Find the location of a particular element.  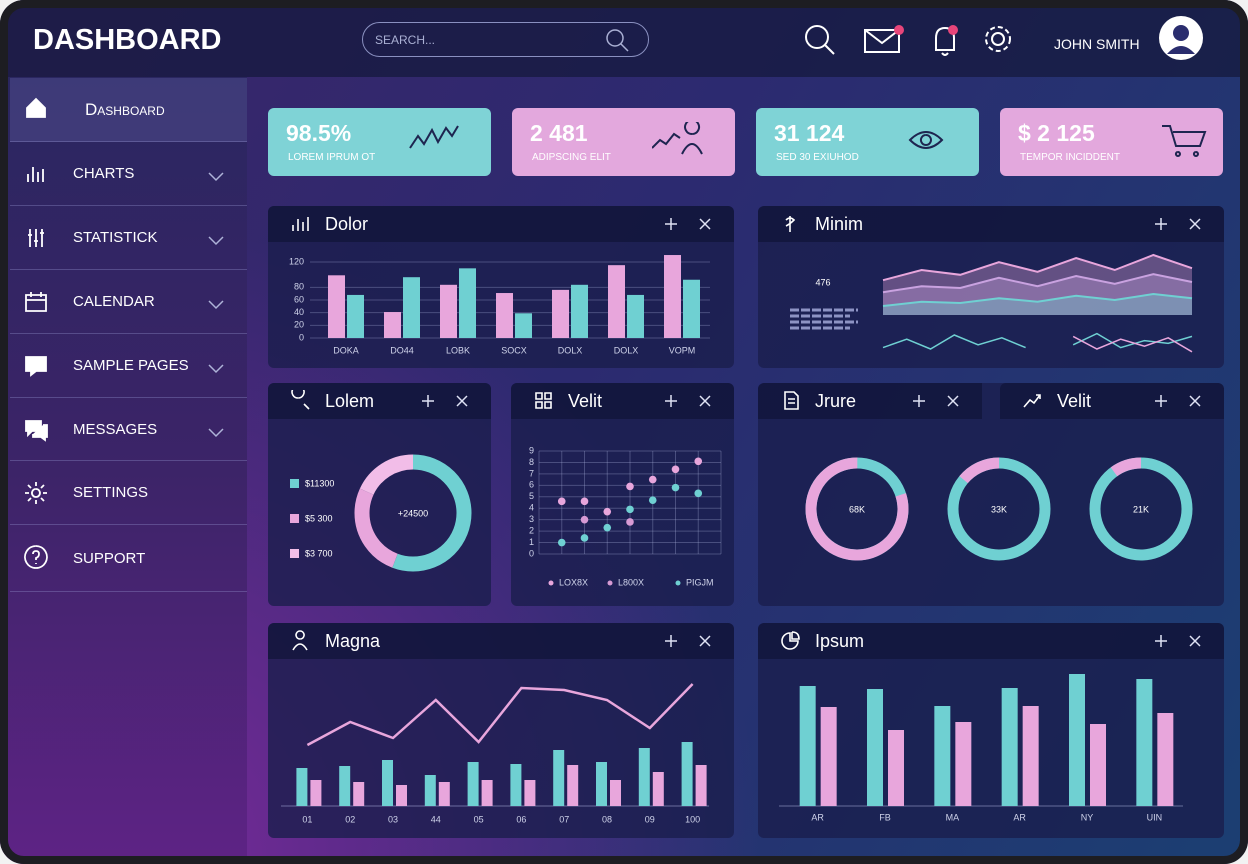

ring-label: 33K is located at coordinates (999, 509).